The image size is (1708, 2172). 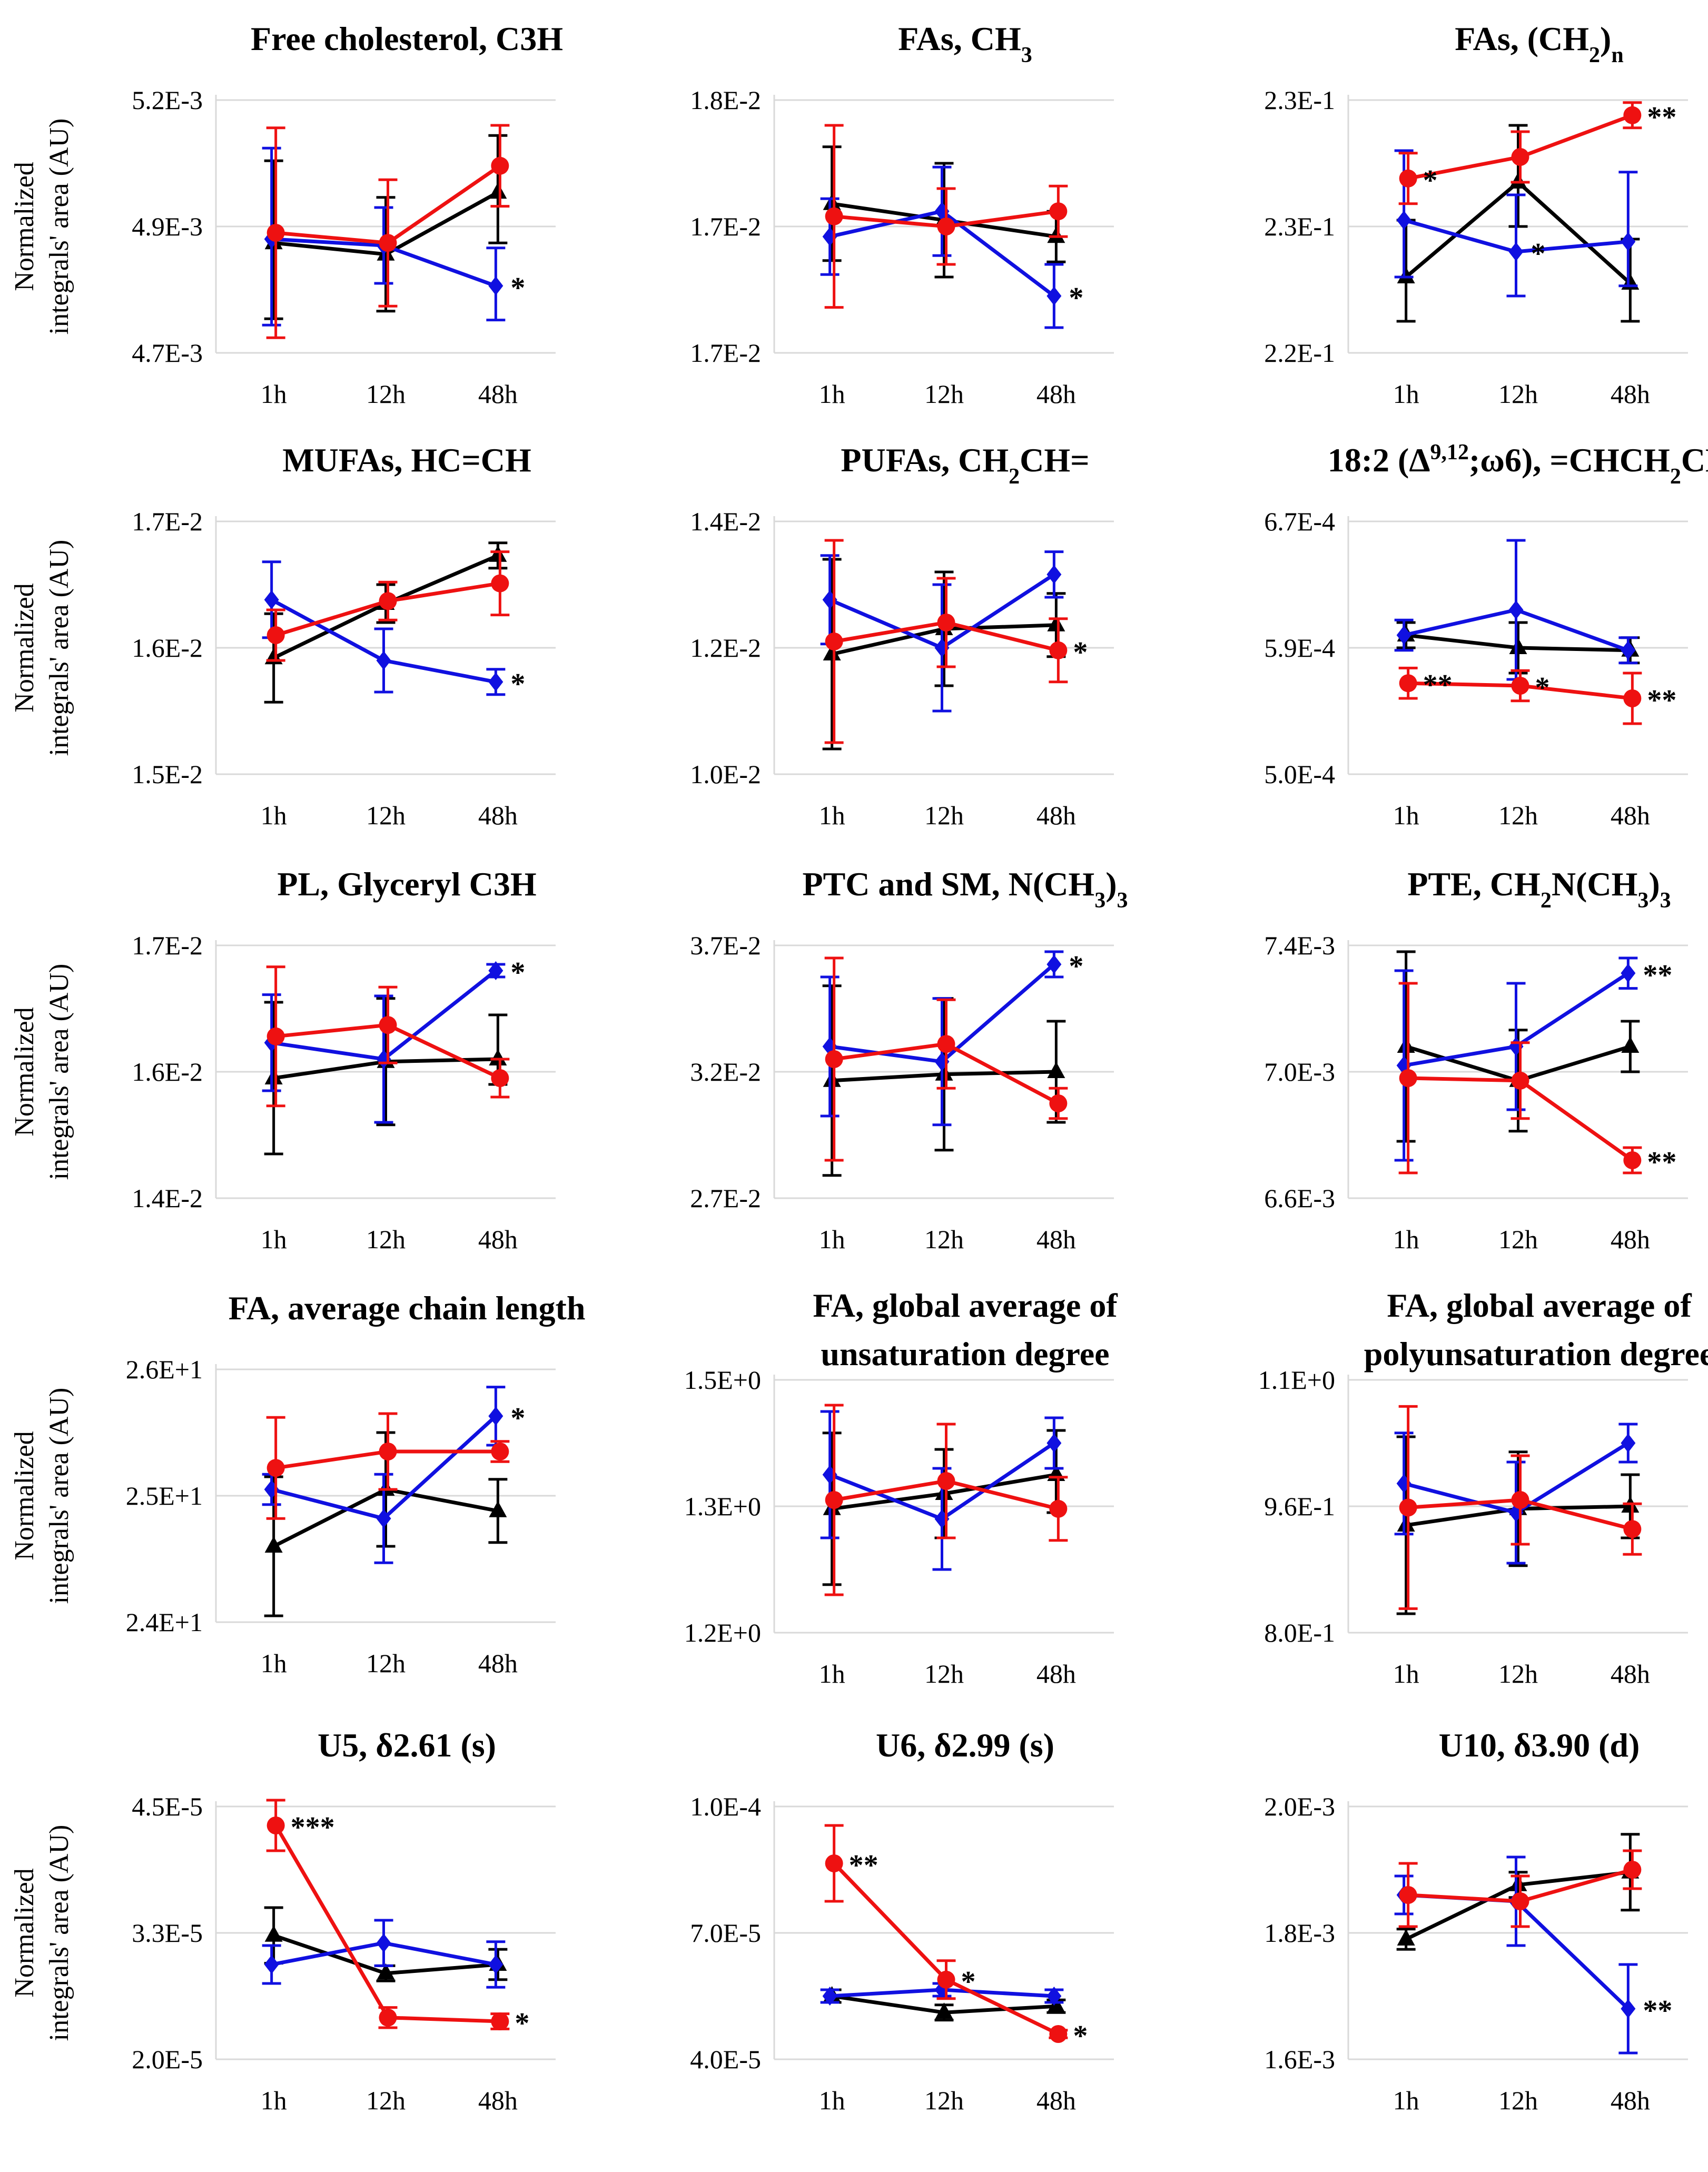 What do you see at coordinates (1299, 1633) in the screenshot?
I see `y-tick-label: 8.0E-1` at bounding box center [1299, 1633].